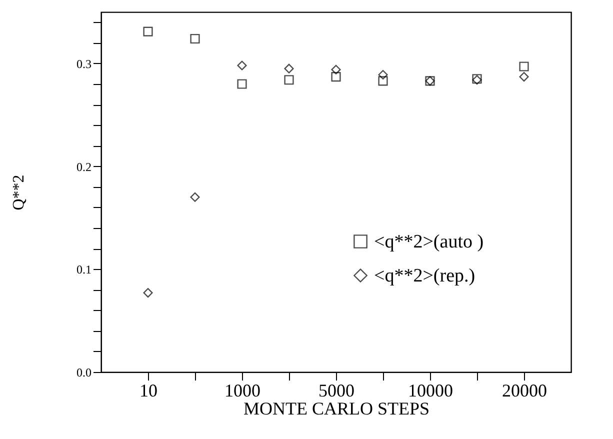 The width and height of the screenshot is (613, 439). What do you see at coordinates (149, 390) in the screenshot?
I see `x-tick-label: 10` at bounding box center [149, 390].